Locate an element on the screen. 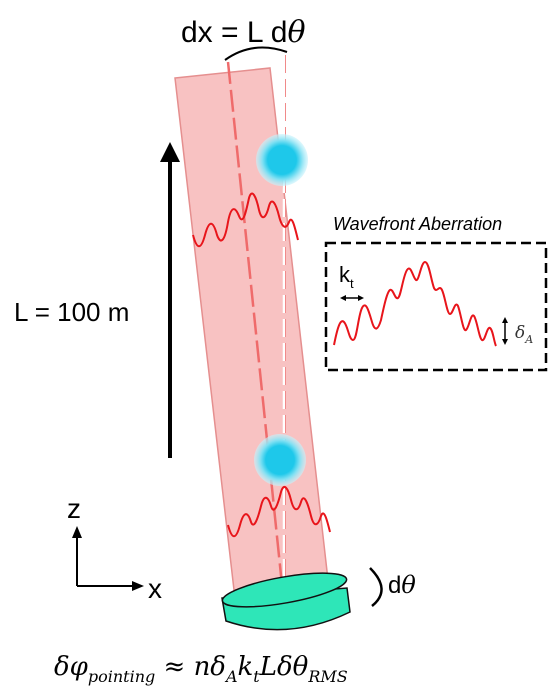 The width and height of the screenshot is (549, 691). atom-cloud-lower is located at coordinates (280, 460).